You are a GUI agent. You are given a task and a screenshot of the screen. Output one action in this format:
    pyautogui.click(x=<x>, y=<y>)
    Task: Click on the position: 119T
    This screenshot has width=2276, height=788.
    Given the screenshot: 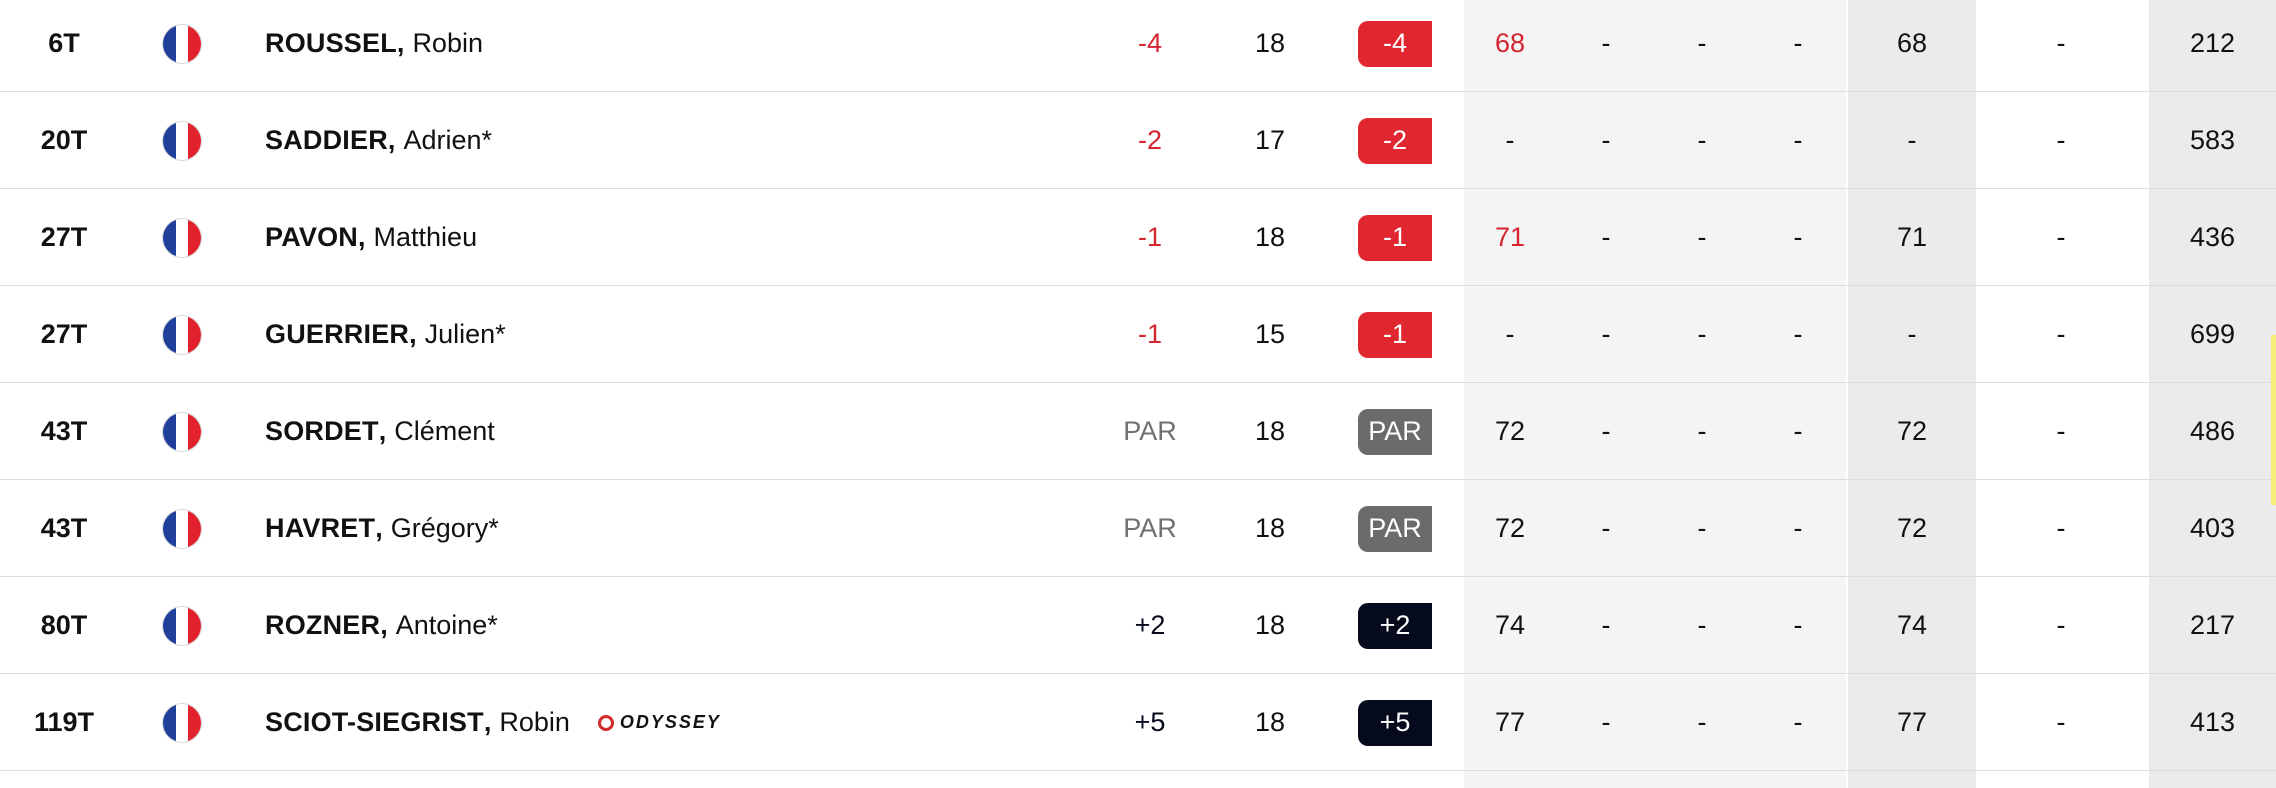 What is the action you would take?
    pyautogui.click(x=64, y=722)
    